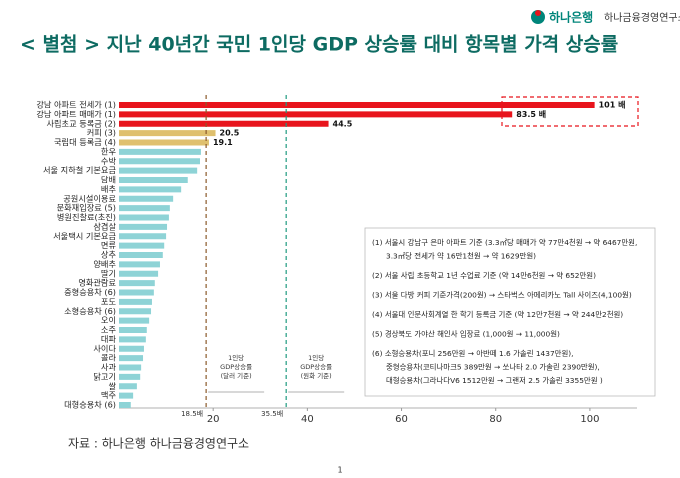  Describe the element at coordinates (104, 226) in the screenshot. I see `y-tick-label: 삼겹살` at that location.